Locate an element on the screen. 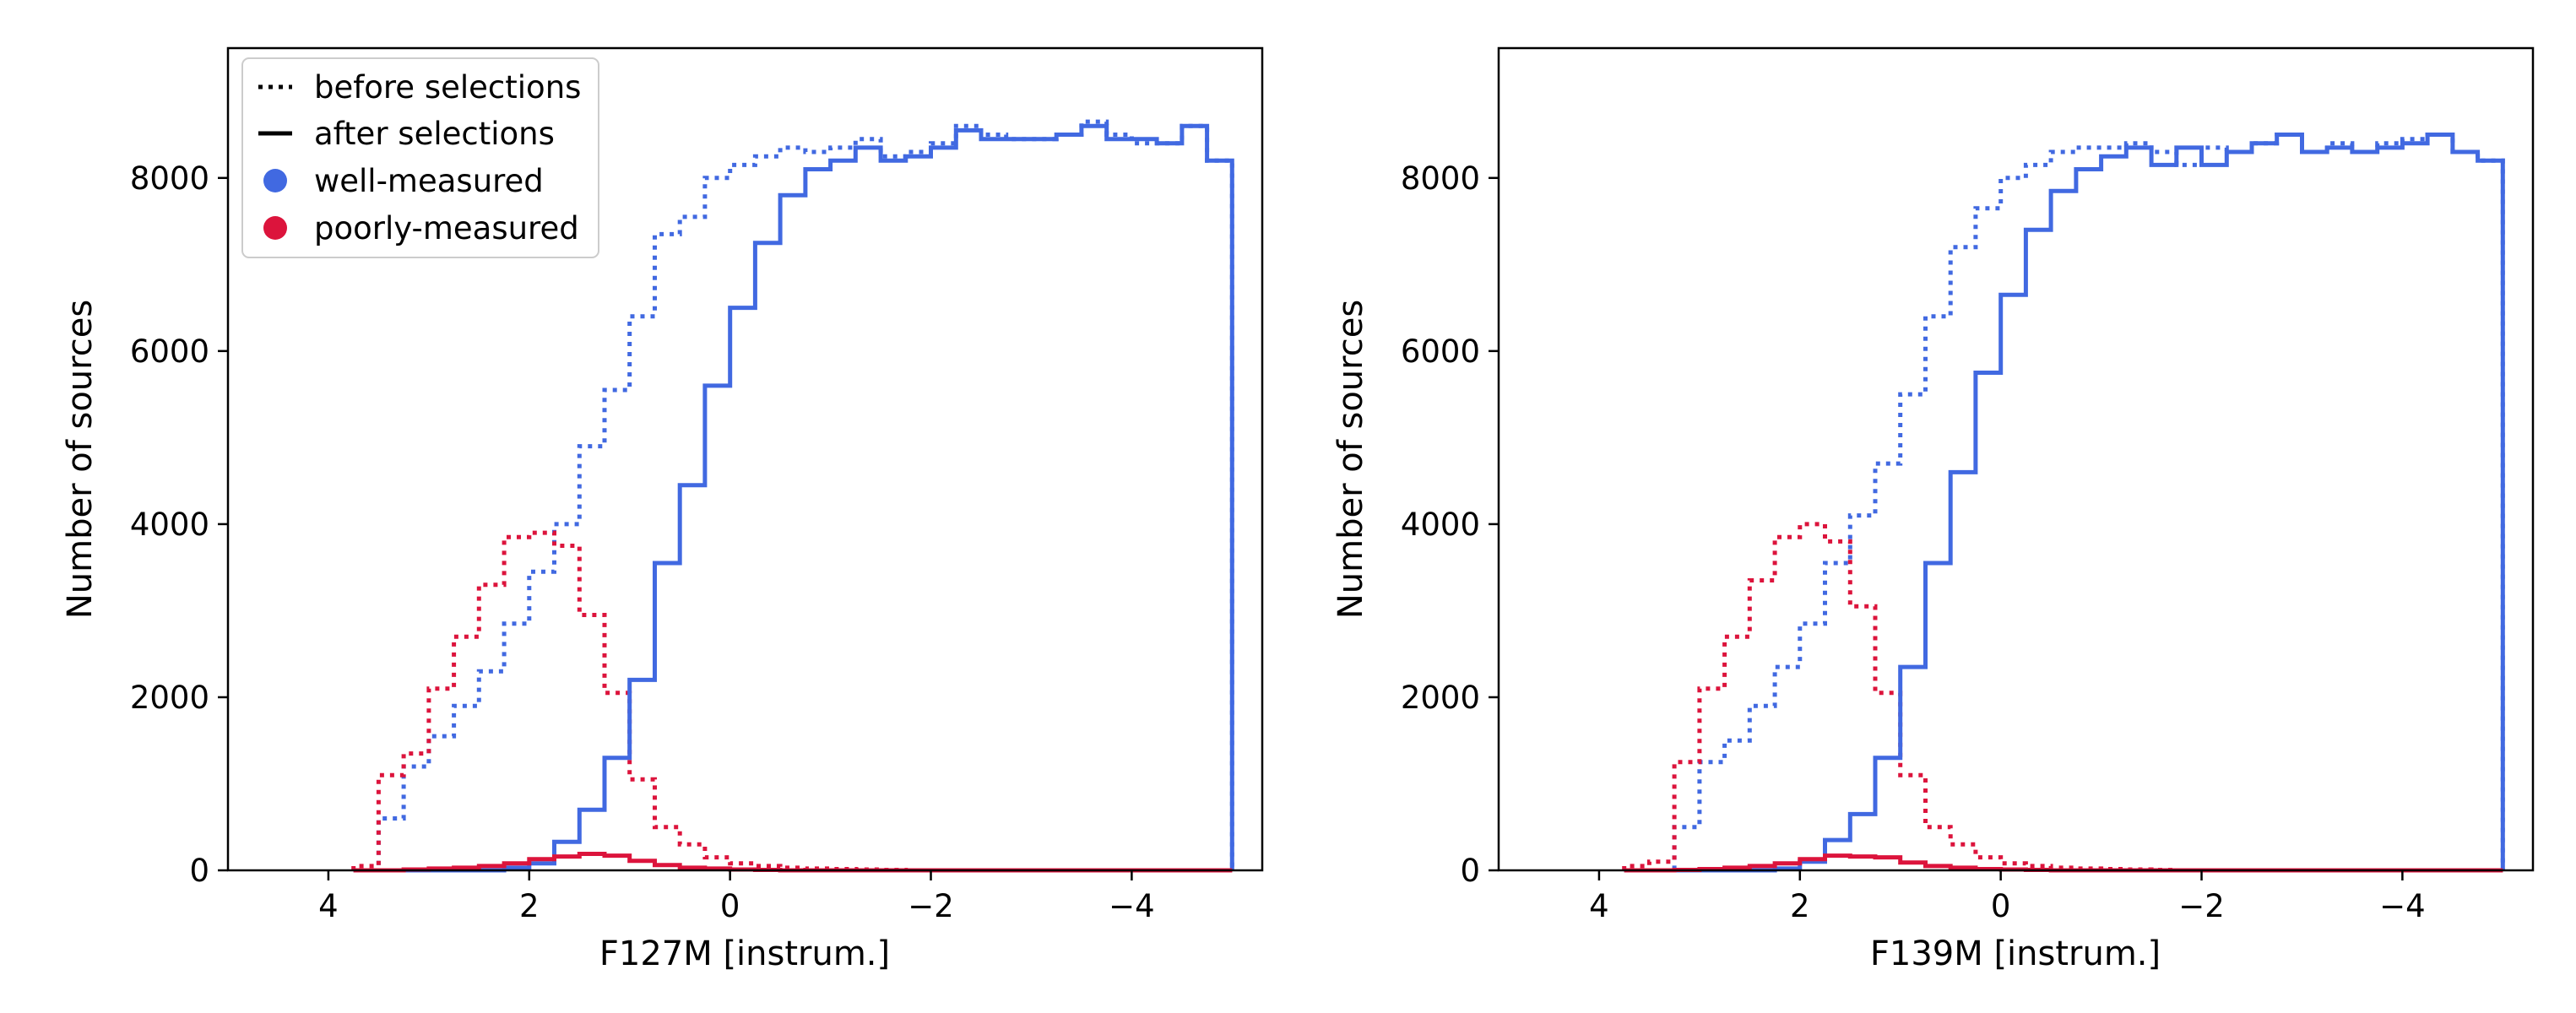 This screenshot has width=2576, height=1013. x-axis-label-f139m: F139M [instrum.] is located at coordinates (2016, 953).